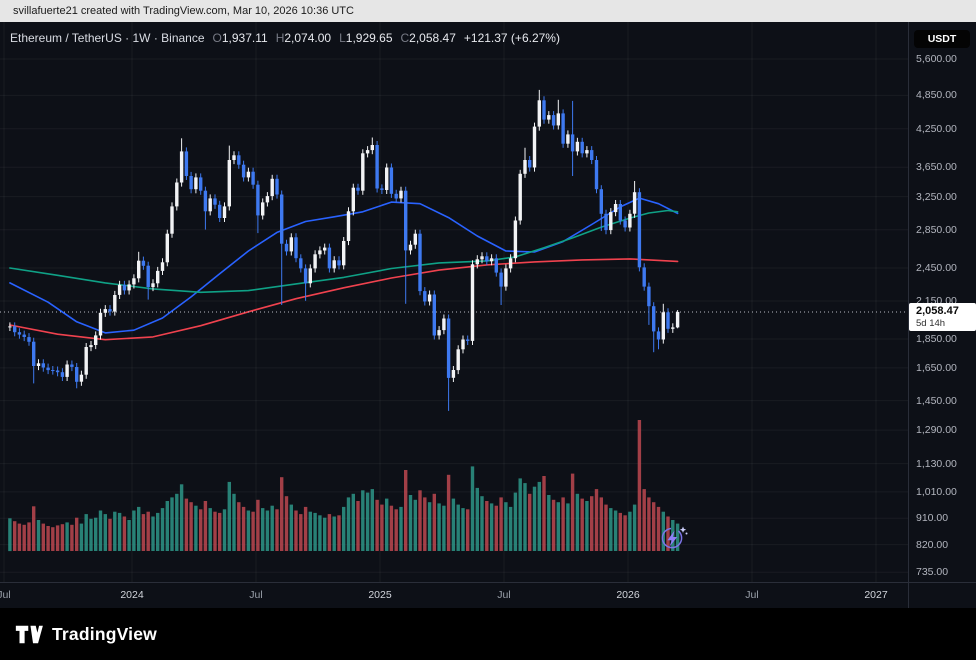  I want to click on symbol-title: Ethereum / TetherUS · 1W · Binance, so click(107, 38).